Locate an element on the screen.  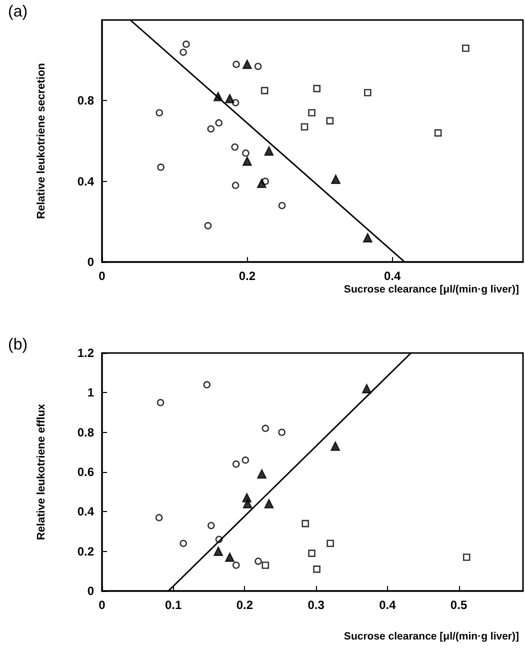
x-tick-label: 0.3 is located at coordinates (316, 605).